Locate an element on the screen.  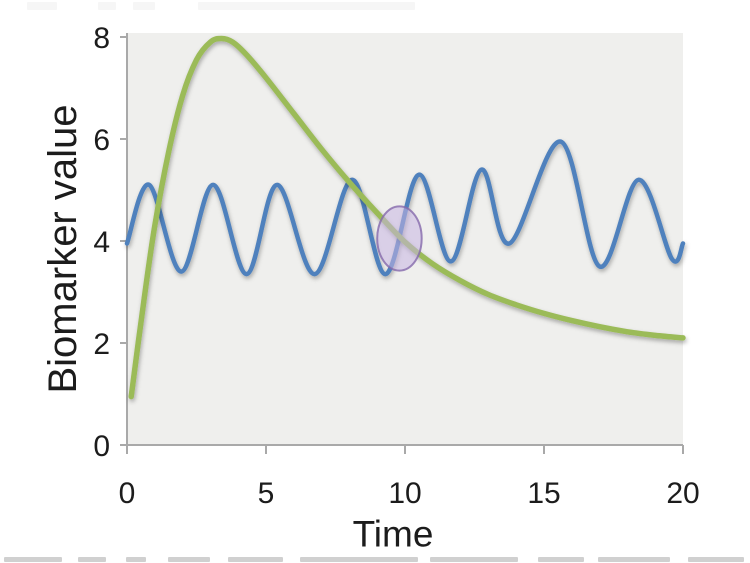
x-tick-label: 10 is located at coordinates (404, 493).